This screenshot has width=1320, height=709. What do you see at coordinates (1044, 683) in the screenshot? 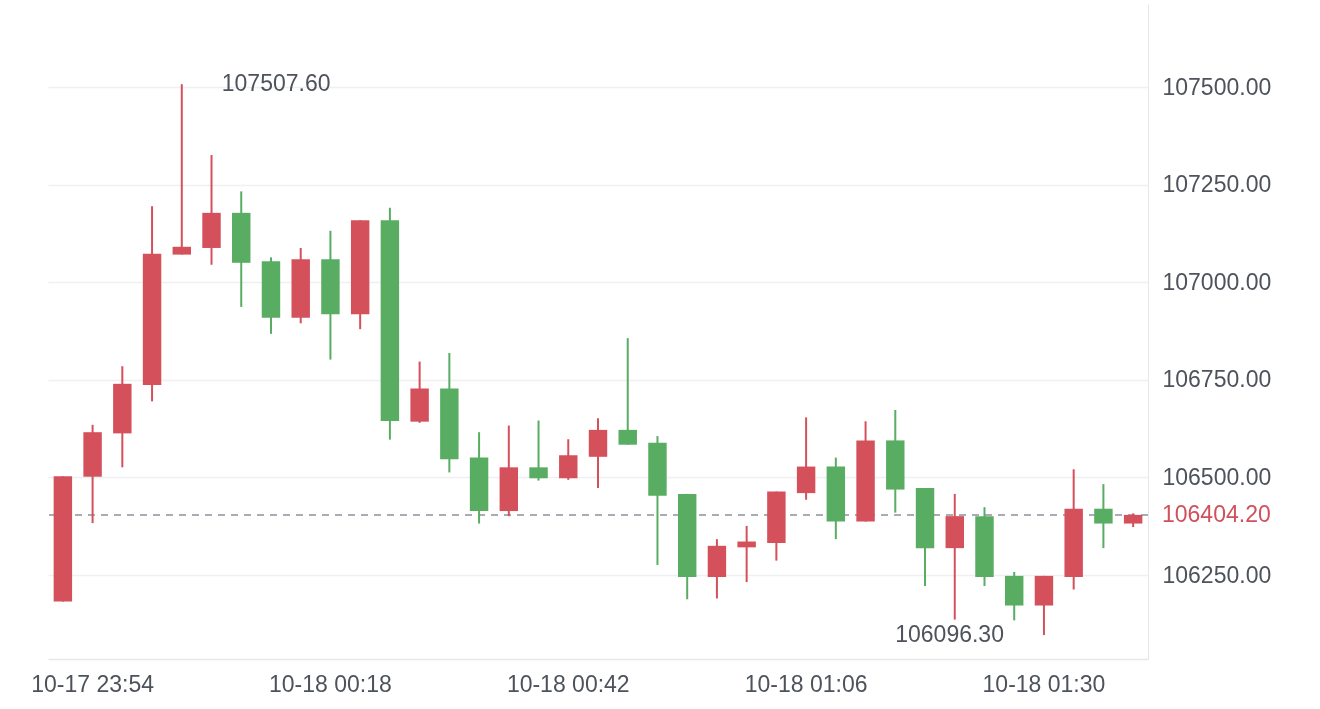
I see `x-tick-label: 10-18 01:30` at bounding box center [1044, 683].